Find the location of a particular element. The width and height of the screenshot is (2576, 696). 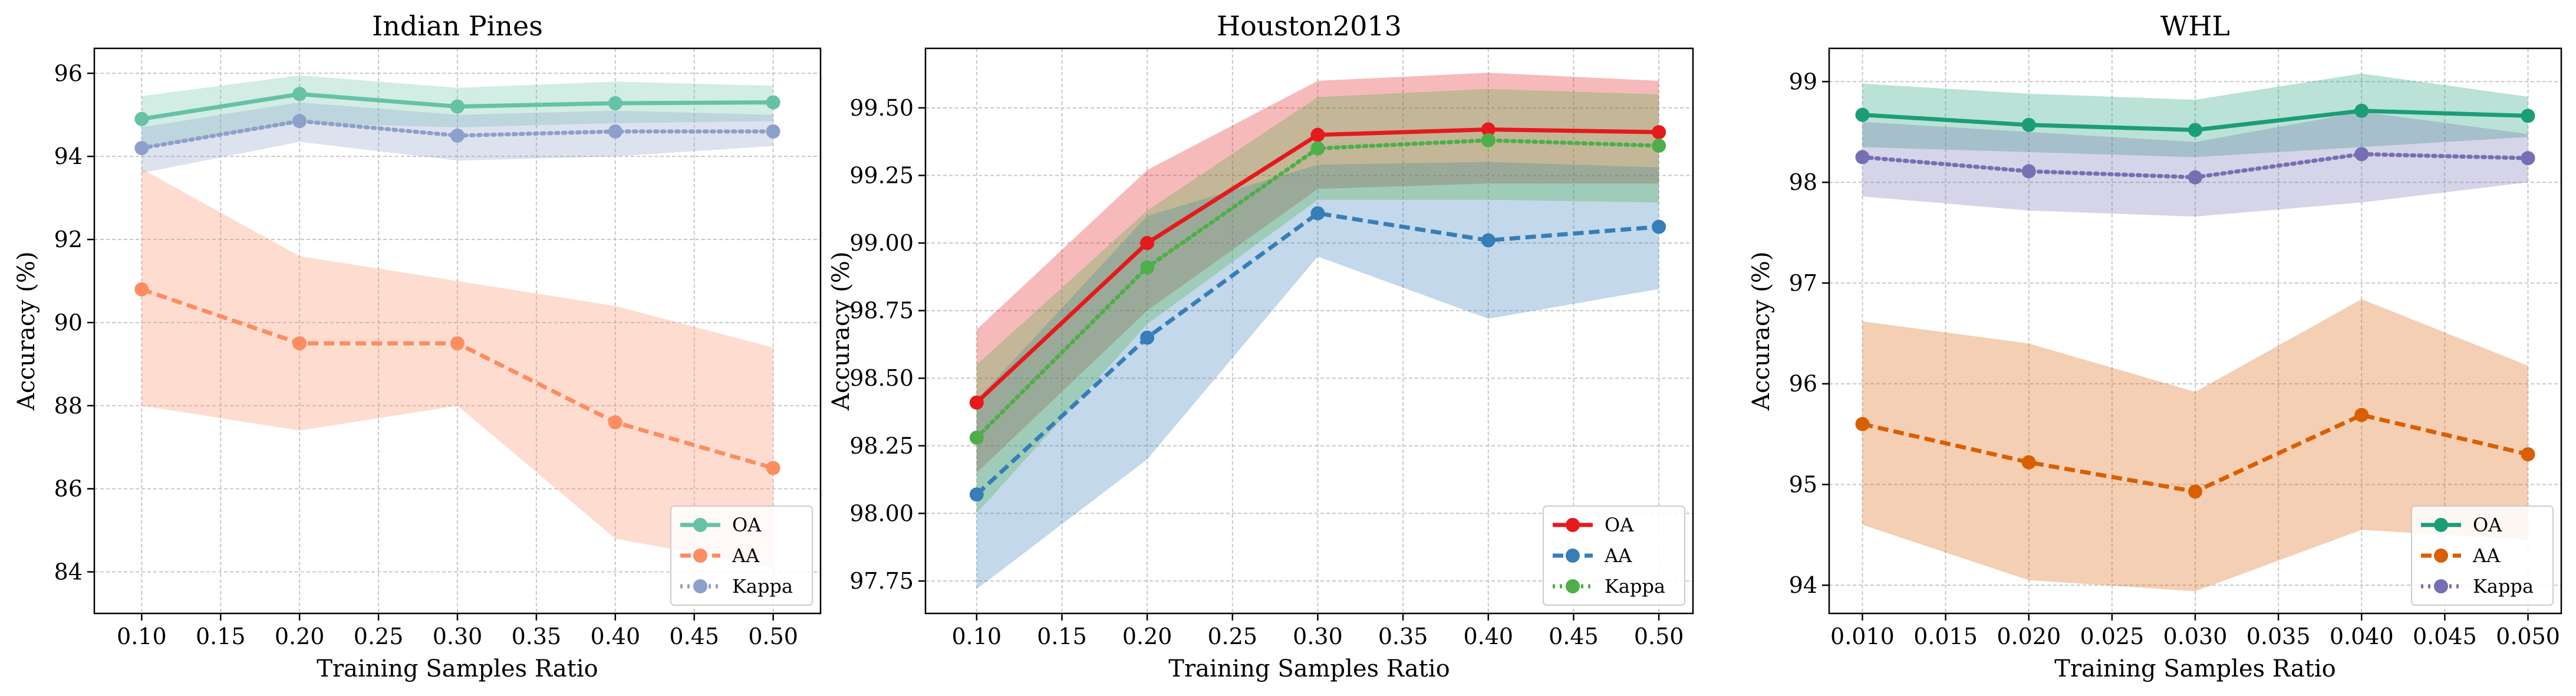

y-tick-label: 98.00 is located at coordinates (881, 513).